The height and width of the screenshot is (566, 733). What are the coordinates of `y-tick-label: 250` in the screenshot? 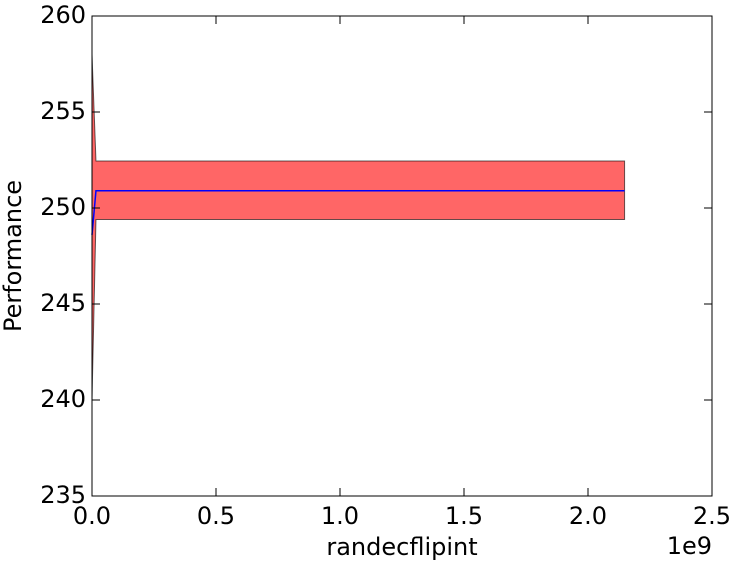 It's located at (63, 207).